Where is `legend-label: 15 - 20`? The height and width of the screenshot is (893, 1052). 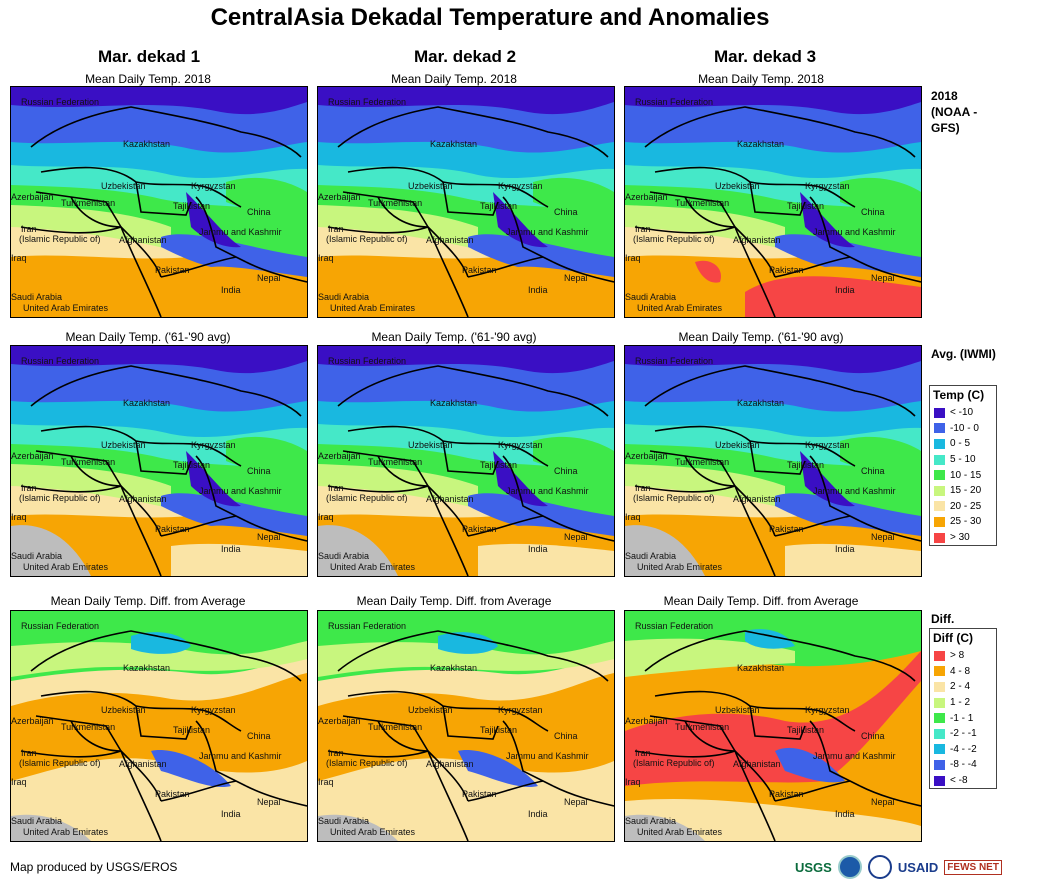
legend-label: 15 - 20 is located at coordinates (966, 491).